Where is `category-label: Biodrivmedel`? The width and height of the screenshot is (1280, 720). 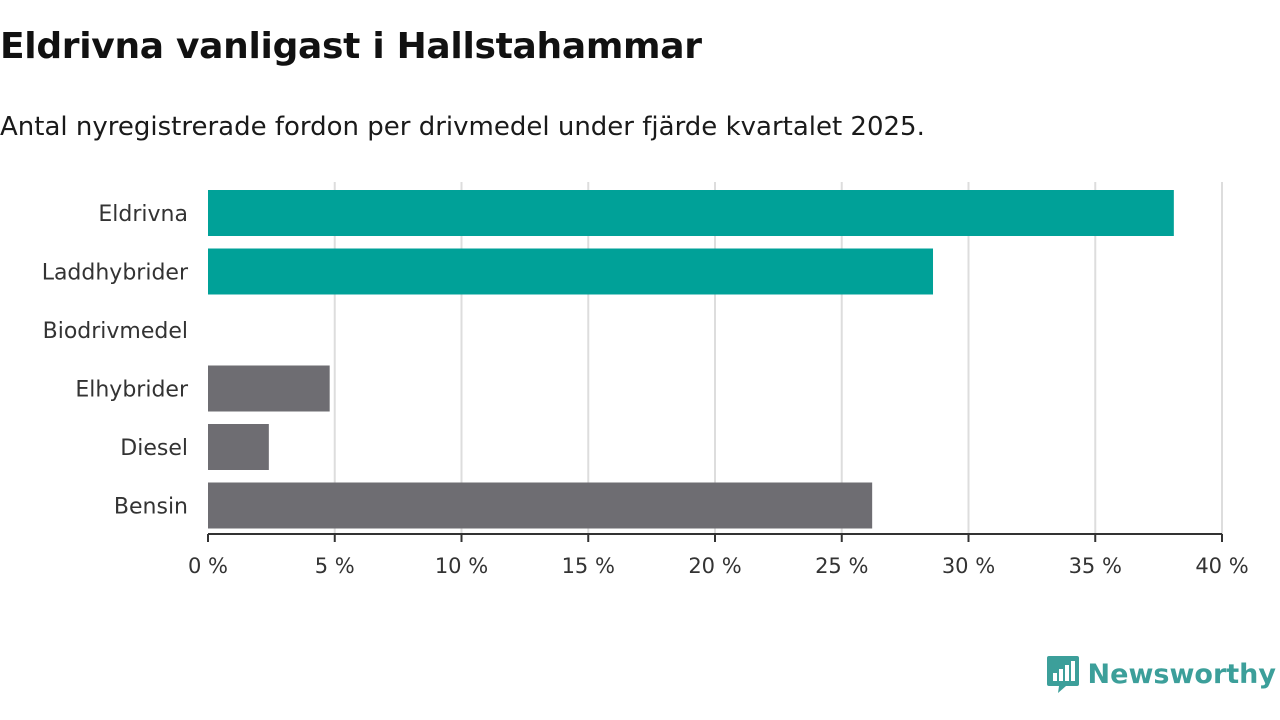
category-label: Biodrivmedel is located at coordinates (115, 331).